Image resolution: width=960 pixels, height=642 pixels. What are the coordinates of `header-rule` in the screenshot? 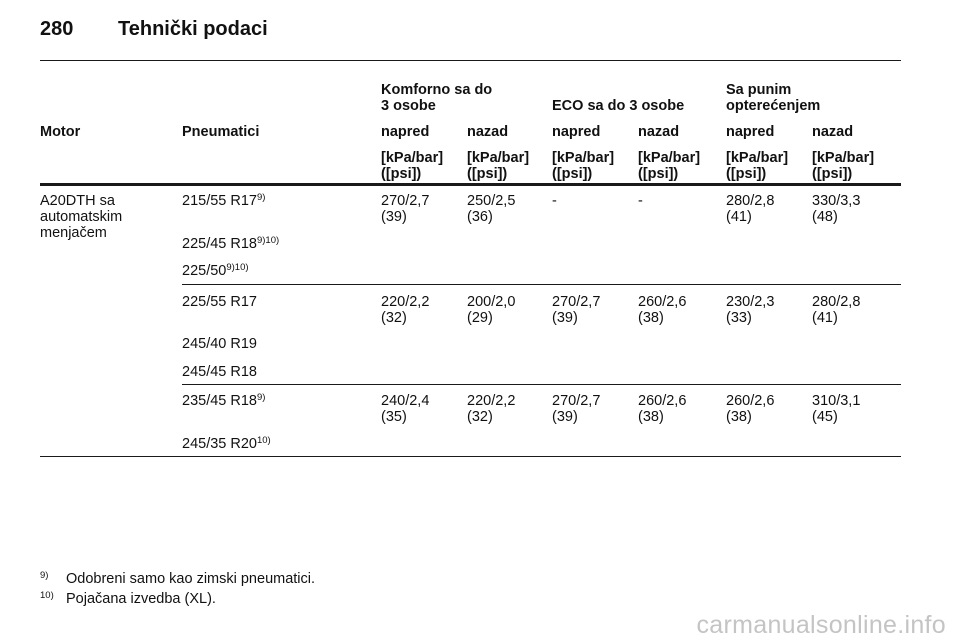 It's located at (470, 60).